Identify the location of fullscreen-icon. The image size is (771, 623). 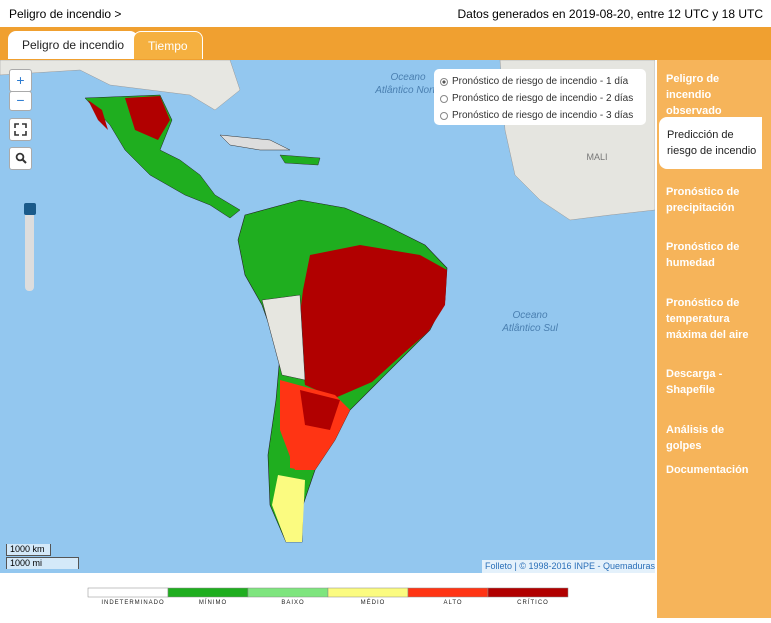
(20, 129).